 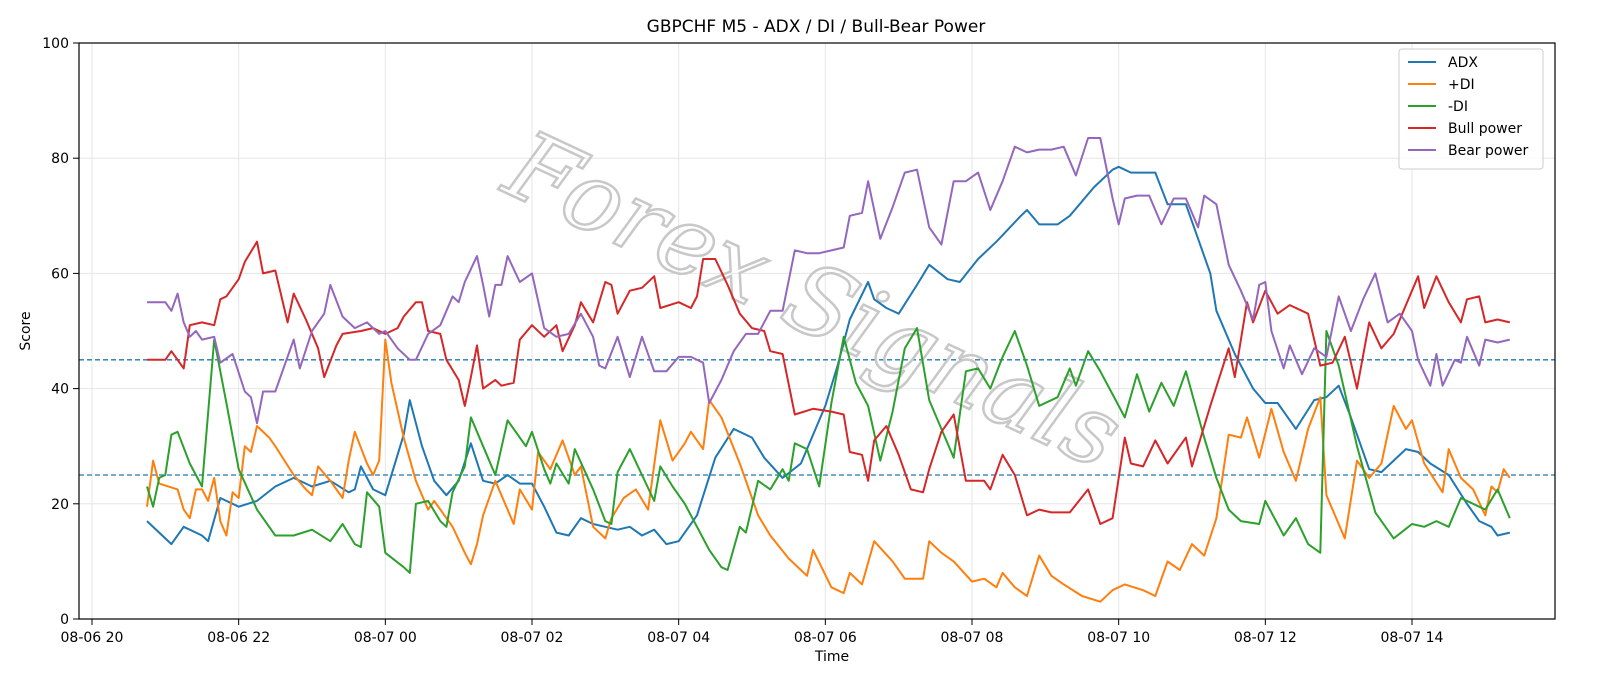 What do you see at coordinates (238, 638) in the screenshot?
I see `x-tick-label: 08-06 22` at bounding box center [238, 638].